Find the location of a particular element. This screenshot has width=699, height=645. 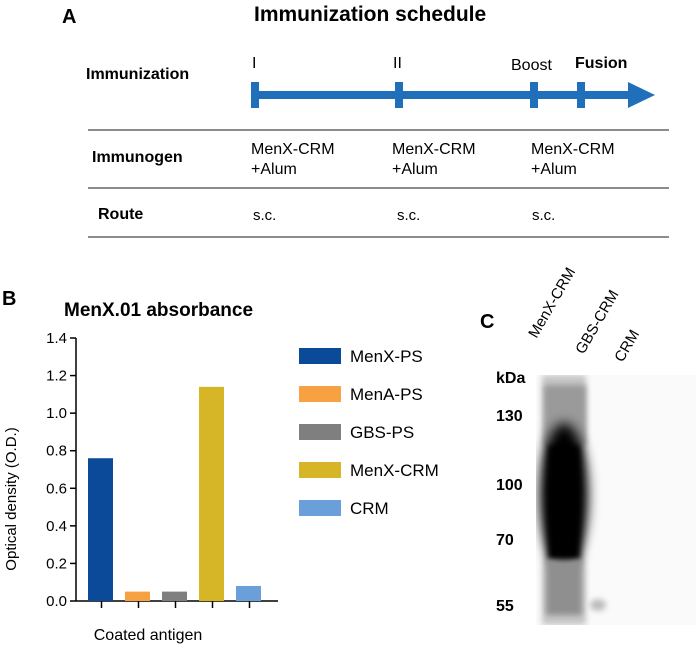

bar-menx-crm is located at coordinates (211, 493).